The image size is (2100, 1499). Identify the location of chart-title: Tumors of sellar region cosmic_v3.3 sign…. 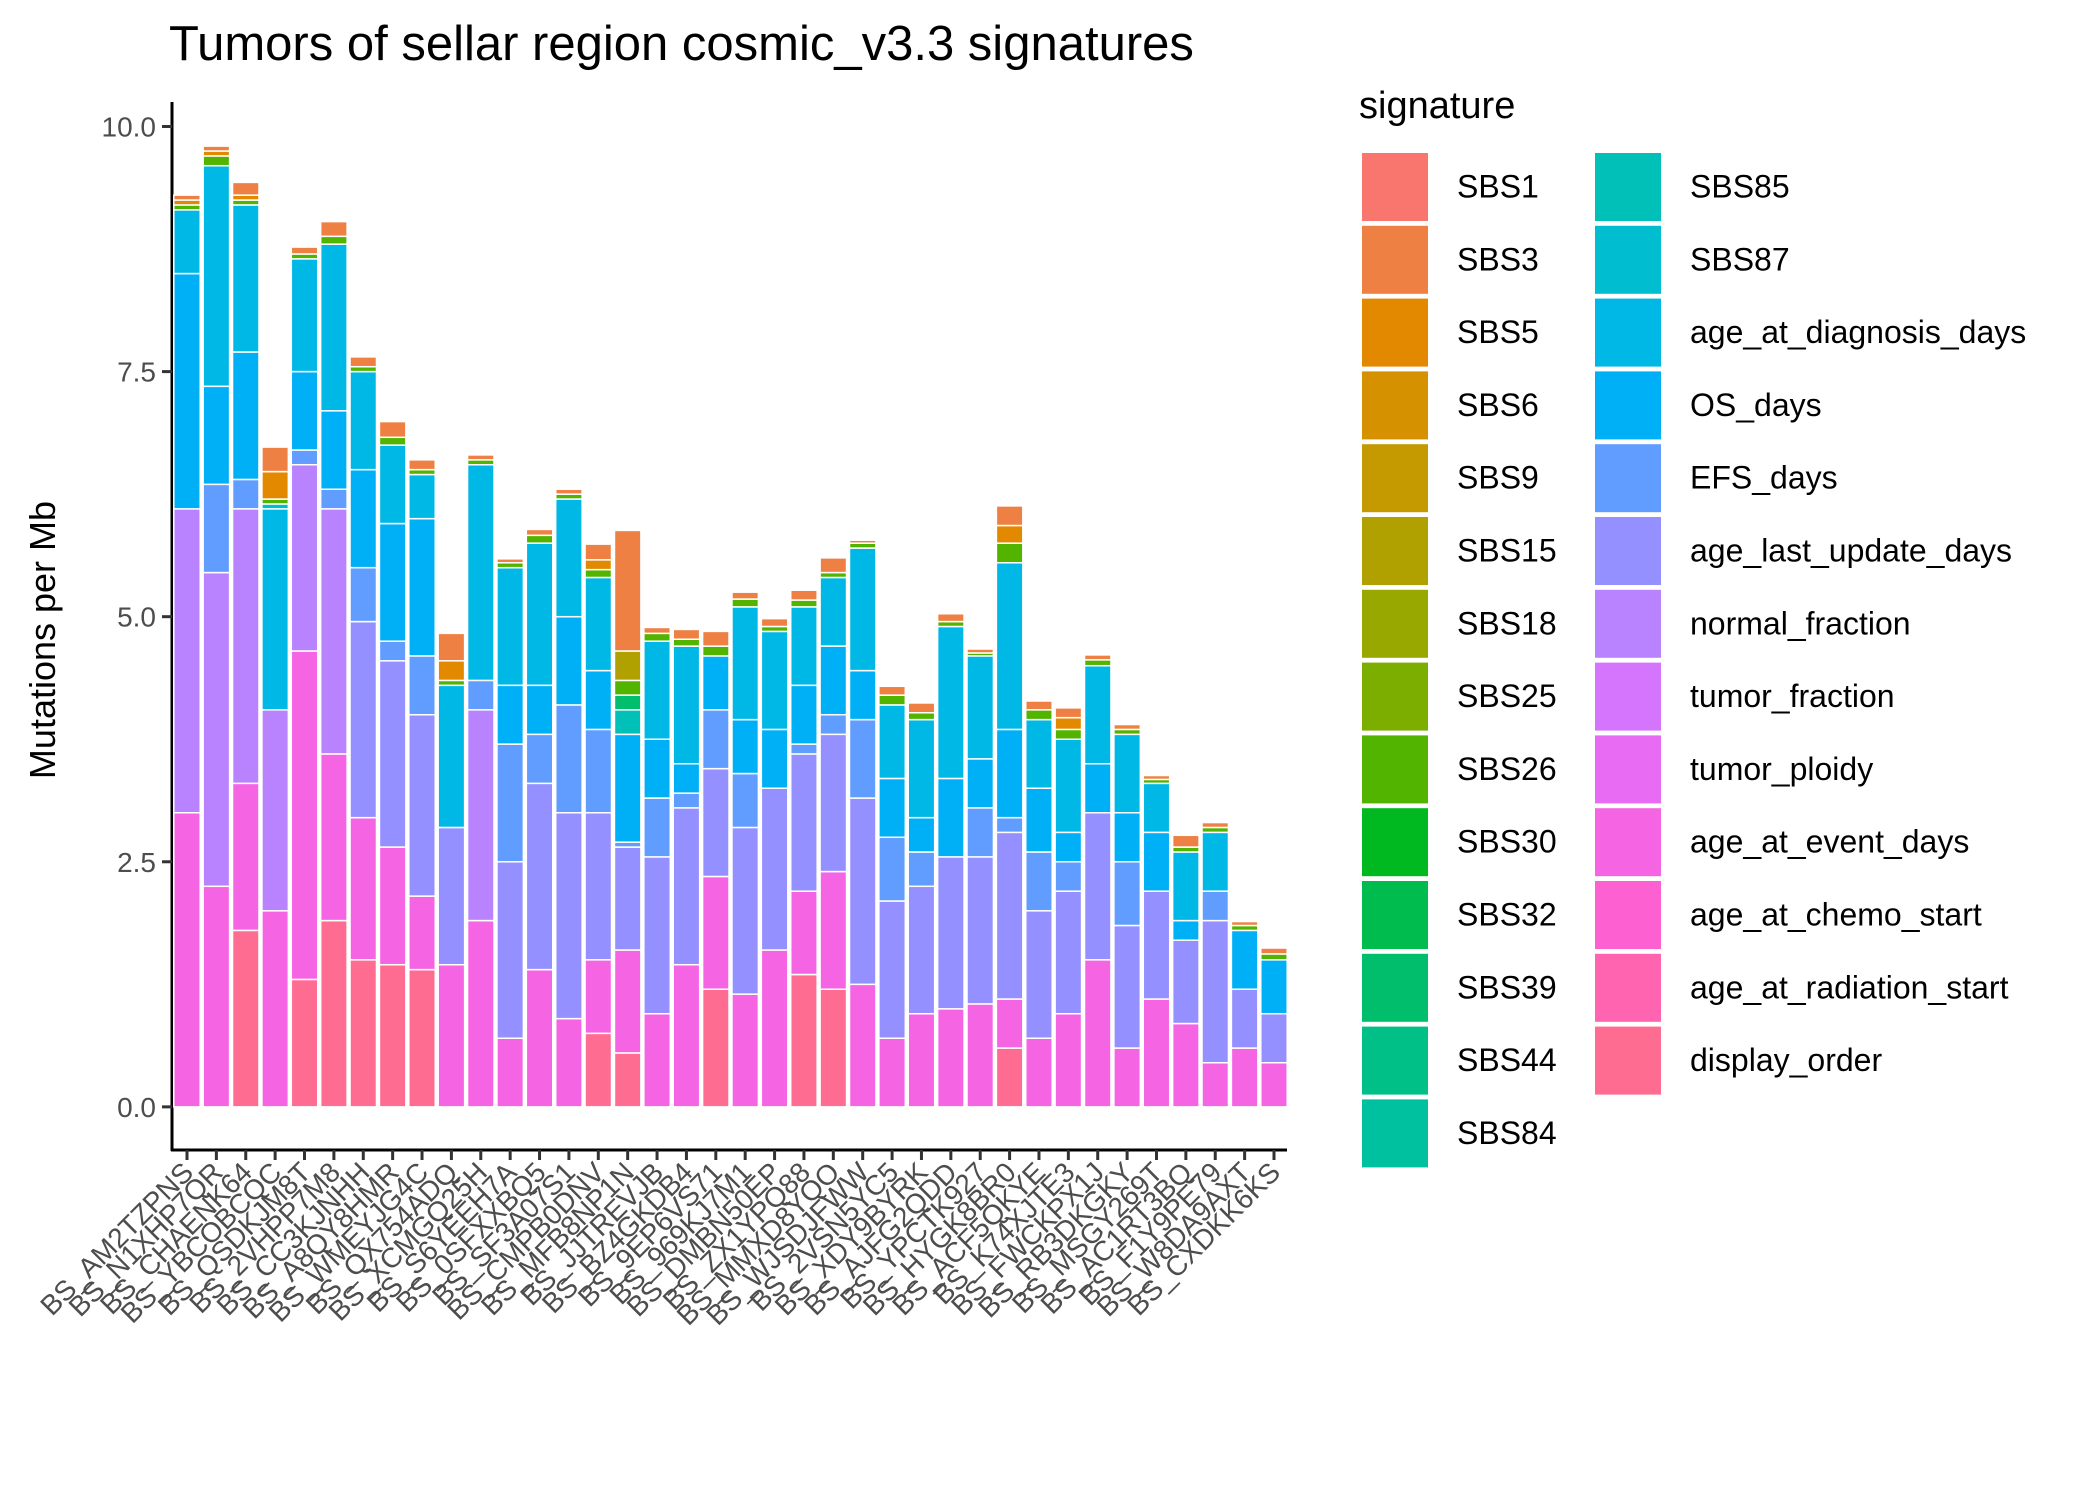
(681, 44).